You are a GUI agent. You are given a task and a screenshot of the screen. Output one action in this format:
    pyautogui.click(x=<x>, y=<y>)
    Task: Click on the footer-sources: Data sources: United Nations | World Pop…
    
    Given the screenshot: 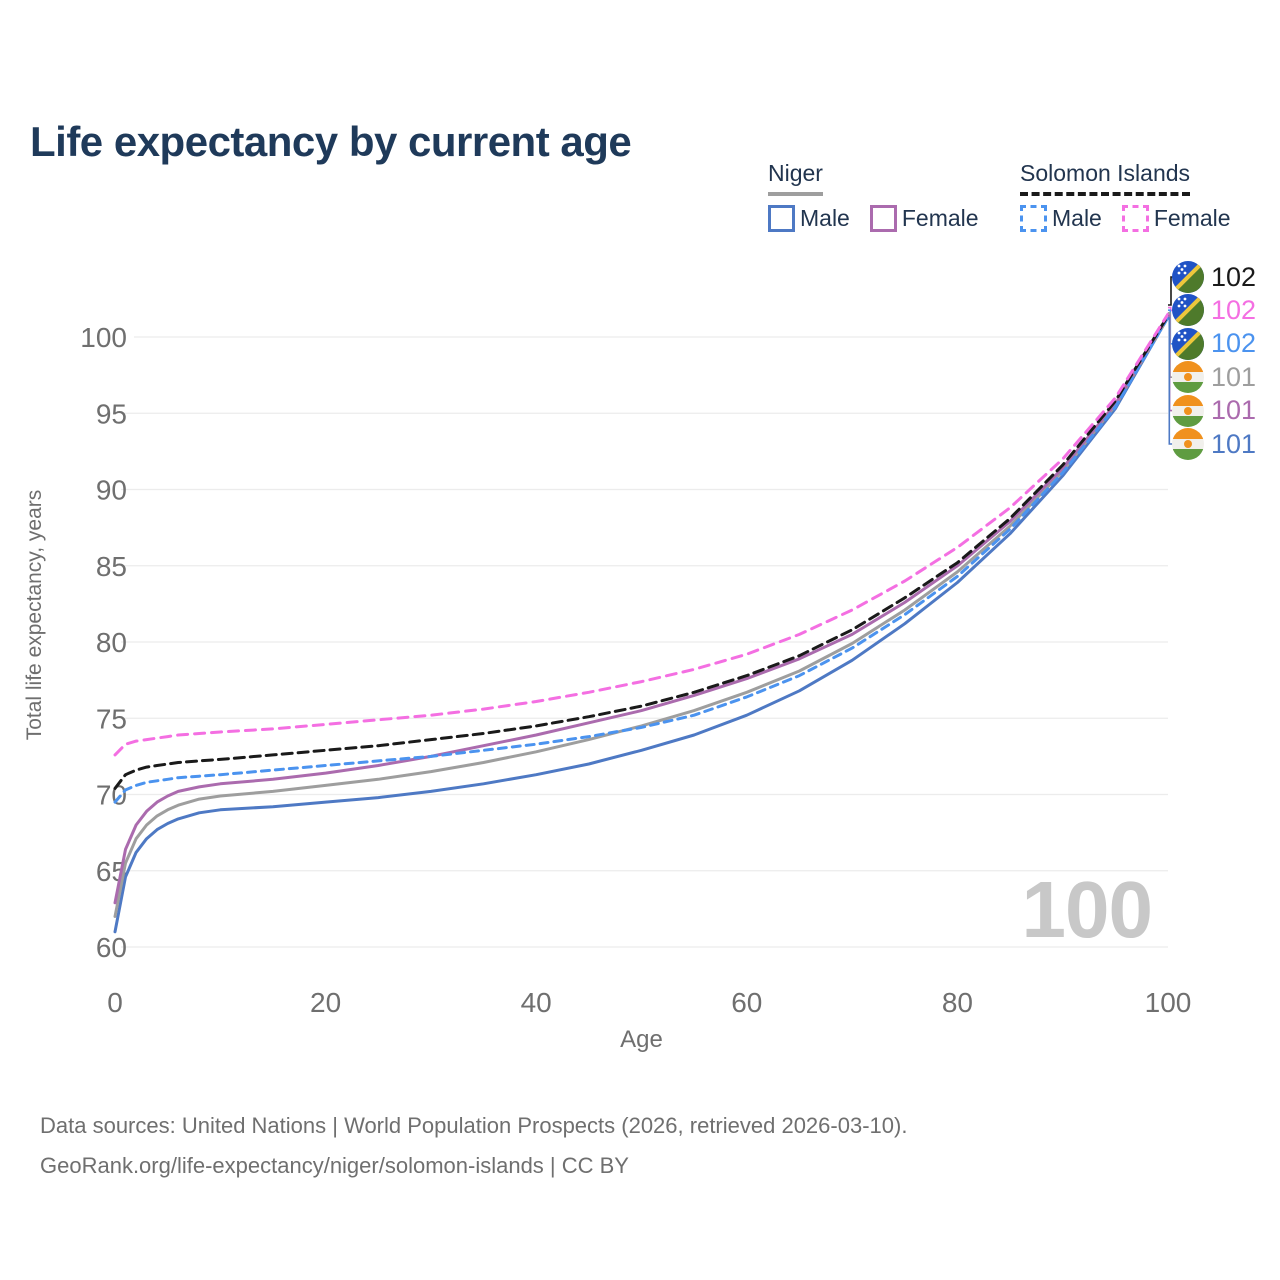 What is the action you would take?
    pyautogui.click(x=474, y=1125)
    